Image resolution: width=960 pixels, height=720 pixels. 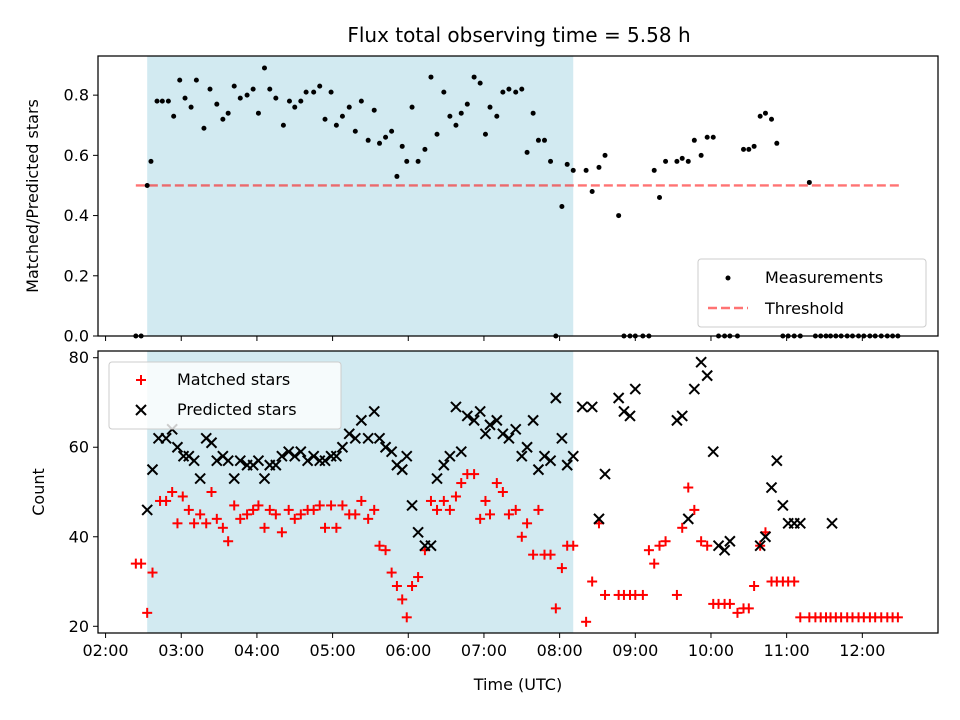 What do you see at coordinates (517, 684) in the screenshot?
I see `x-axis-label: Time (UTC)` at bounding box center [517, 684].